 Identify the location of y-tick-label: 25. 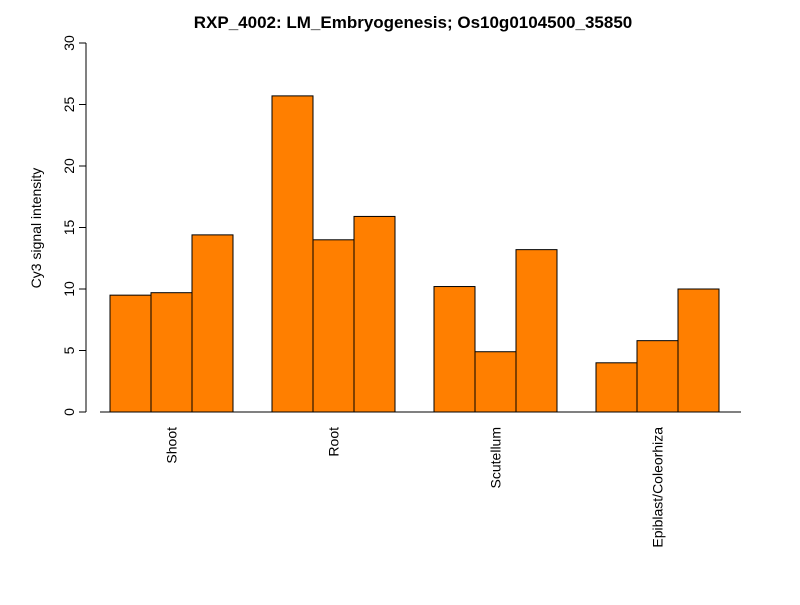
(69, 105).